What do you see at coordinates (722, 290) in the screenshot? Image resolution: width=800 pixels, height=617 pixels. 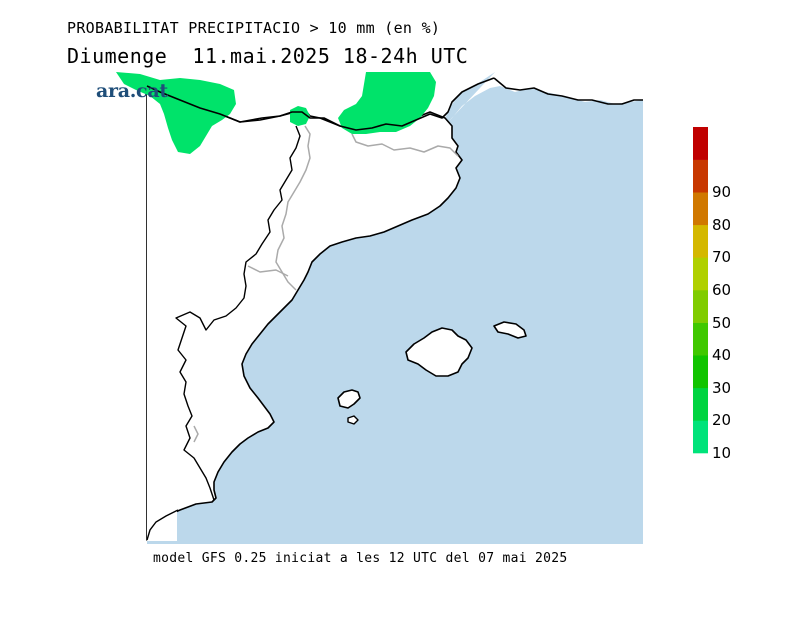 I see `legend-label: 60` at bounding box center [722, 290].